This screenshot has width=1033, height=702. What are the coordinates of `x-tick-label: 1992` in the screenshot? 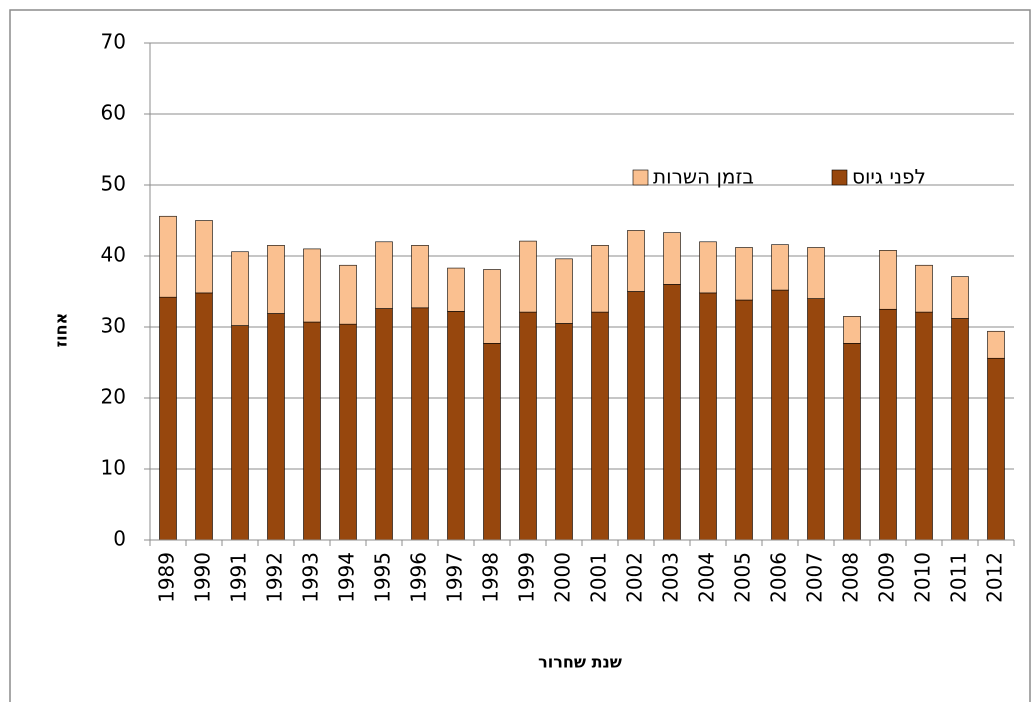 It's located at (275, 577).